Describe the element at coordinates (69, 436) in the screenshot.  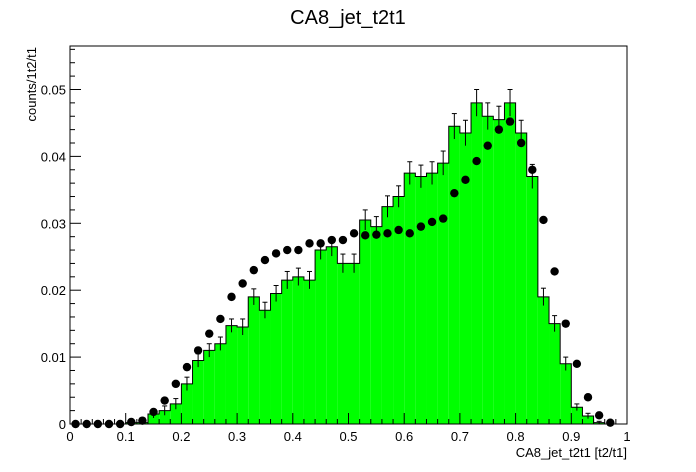
I see `x-tick-label: 0` at that location.